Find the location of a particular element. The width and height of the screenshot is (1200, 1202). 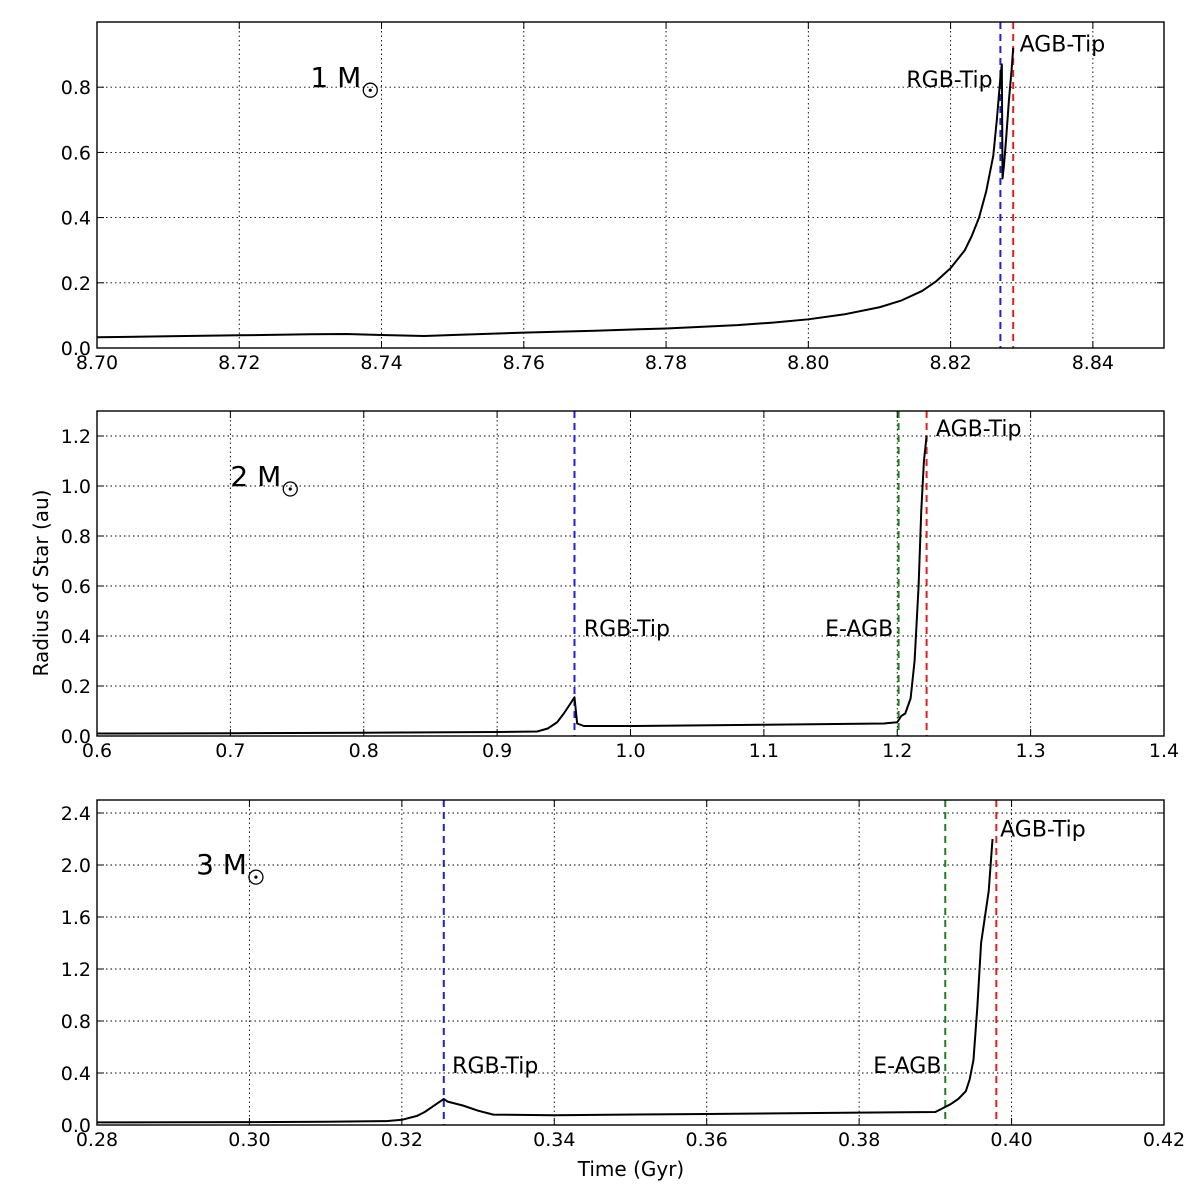

x-tick-label: 1.3 is located at coordinates (1031, 751).